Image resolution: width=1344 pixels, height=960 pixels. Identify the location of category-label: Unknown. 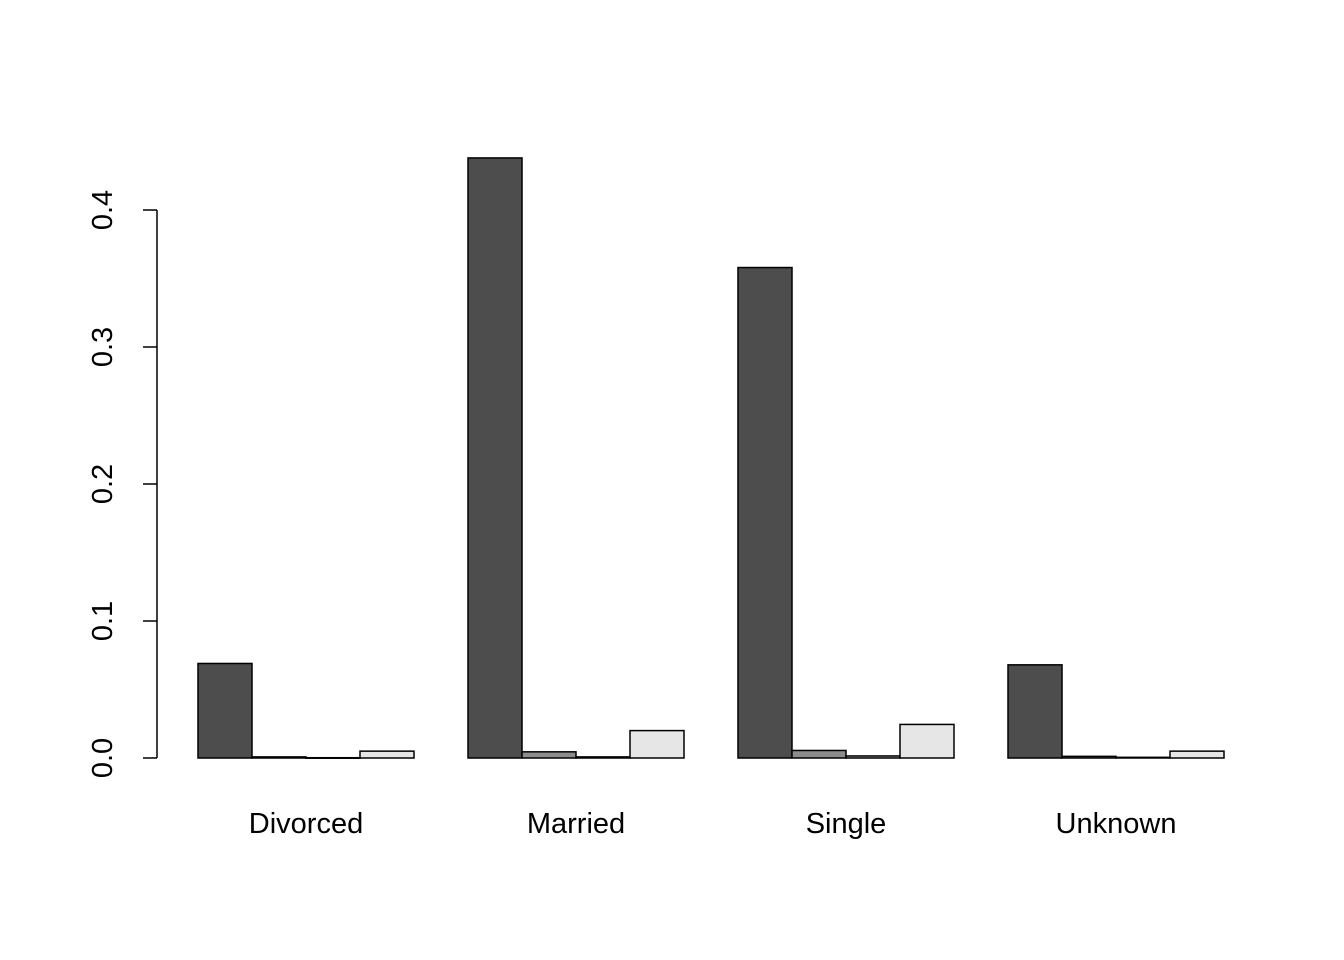
(1116, 824).